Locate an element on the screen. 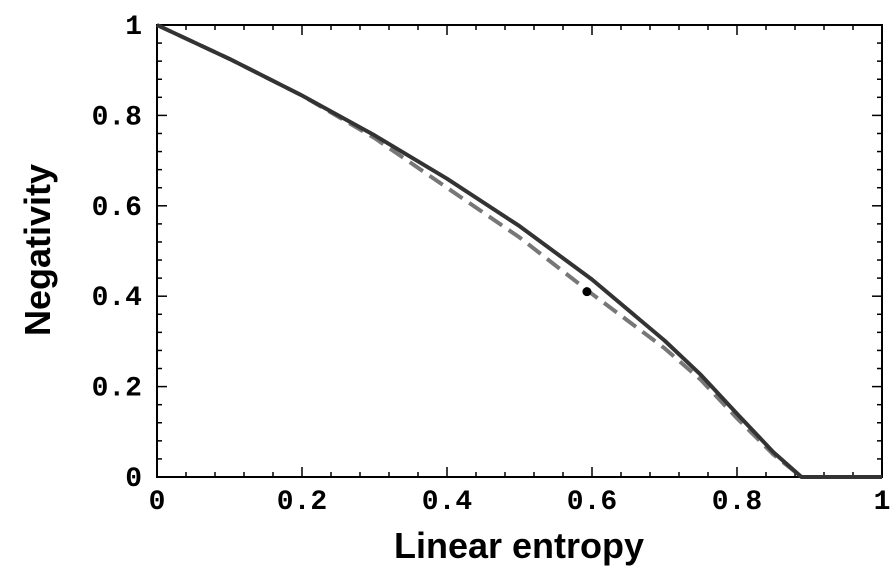  y-tick-label: 0.8 is located at coordinates (117, 117).